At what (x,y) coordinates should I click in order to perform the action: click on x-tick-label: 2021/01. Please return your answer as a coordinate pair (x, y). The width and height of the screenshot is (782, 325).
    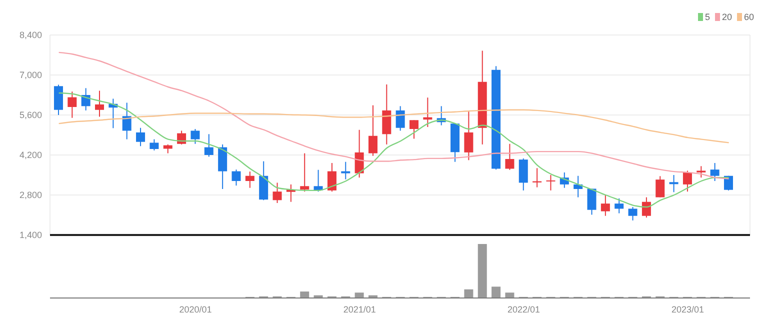
    Looking at the image, I should click on (359, 309).